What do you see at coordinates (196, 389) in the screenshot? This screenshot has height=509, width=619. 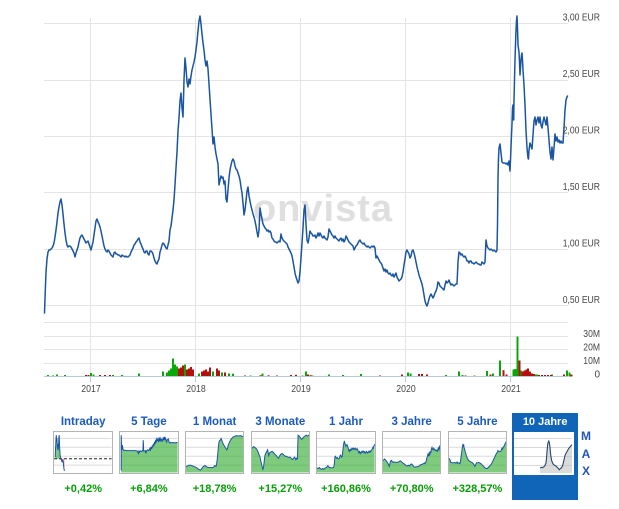 I see `svg-text: 2018` at bounding box center [196, 389].